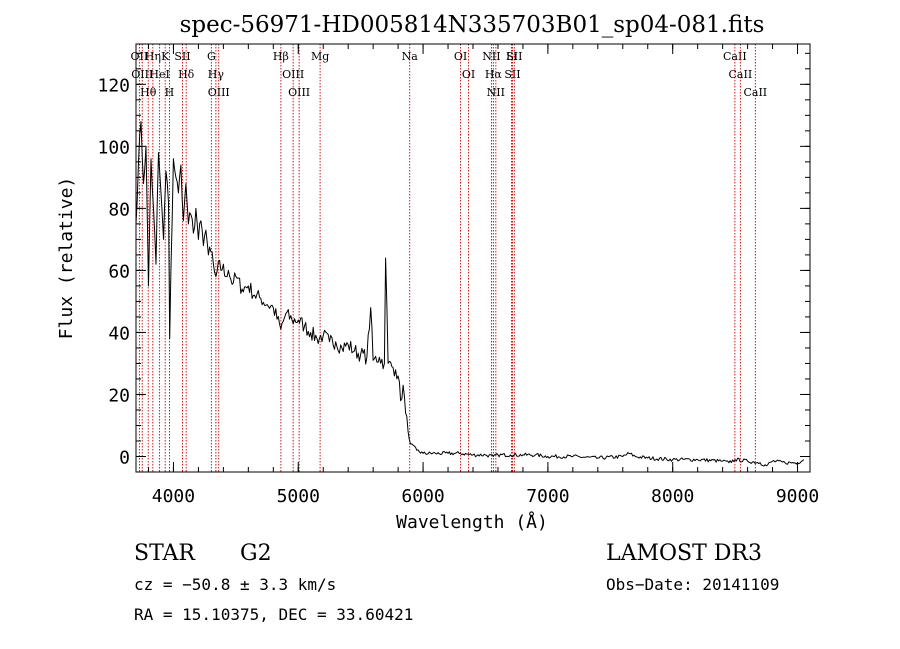 This screenshot has width=900, height=649. Describe the element at coordinates (66, 258) in the screenshot. I see `y-axis-label: Flux (relative)` at that location.